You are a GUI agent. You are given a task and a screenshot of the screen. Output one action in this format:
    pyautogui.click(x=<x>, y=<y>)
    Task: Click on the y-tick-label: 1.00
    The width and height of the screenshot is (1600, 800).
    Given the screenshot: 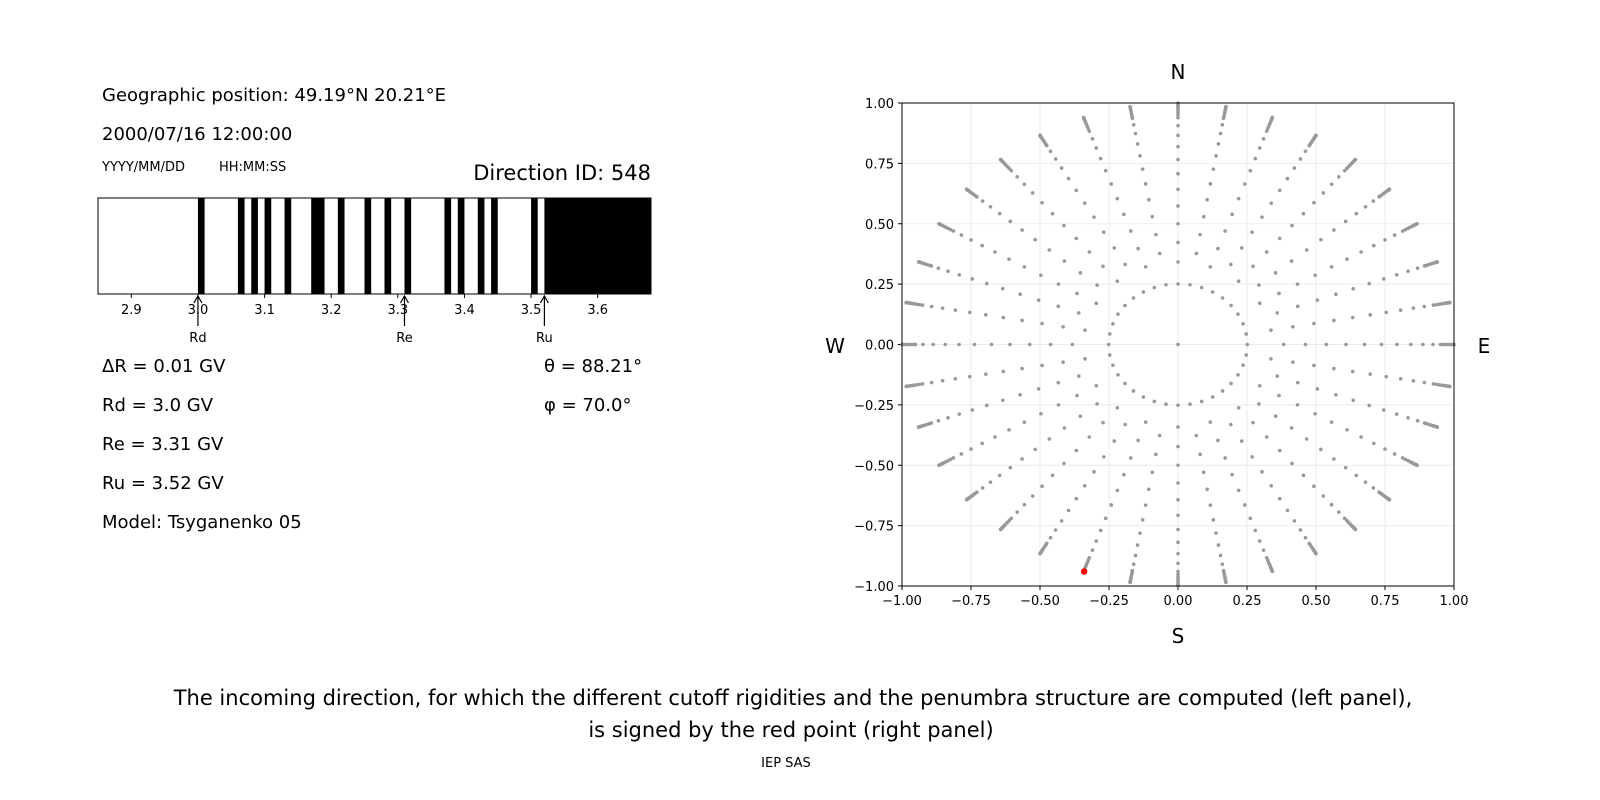 What is the action you would take?
    pyautogui.click(x=879, y=104)
    